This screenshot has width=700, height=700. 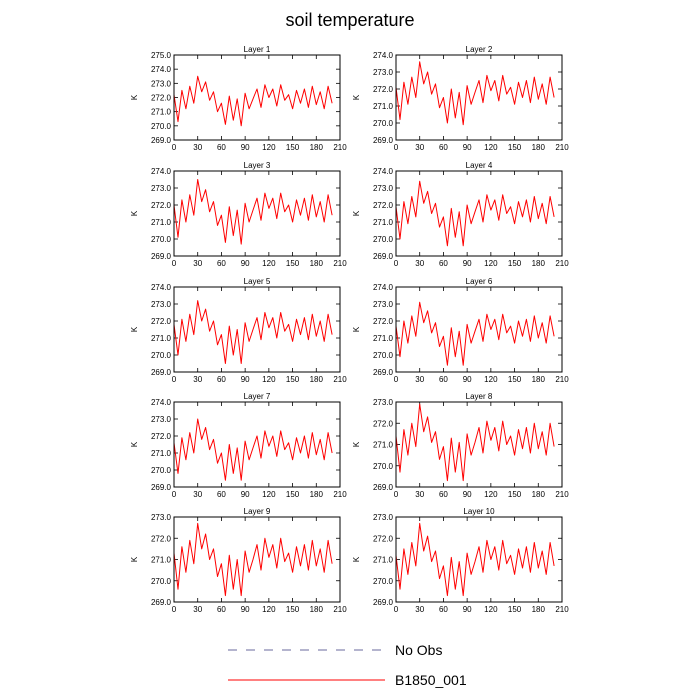 I want to click on figure-title: soil temperature, so click(x=349, y=20).